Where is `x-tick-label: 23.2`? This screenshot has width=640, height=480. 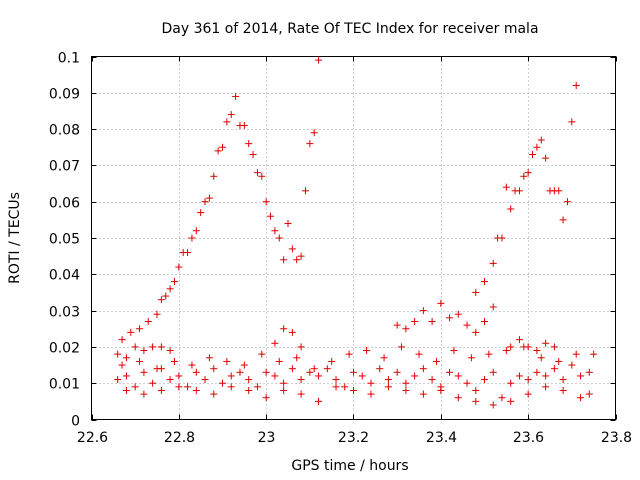 x-tick-label: 23.2 is located at coordinates (353, 438).